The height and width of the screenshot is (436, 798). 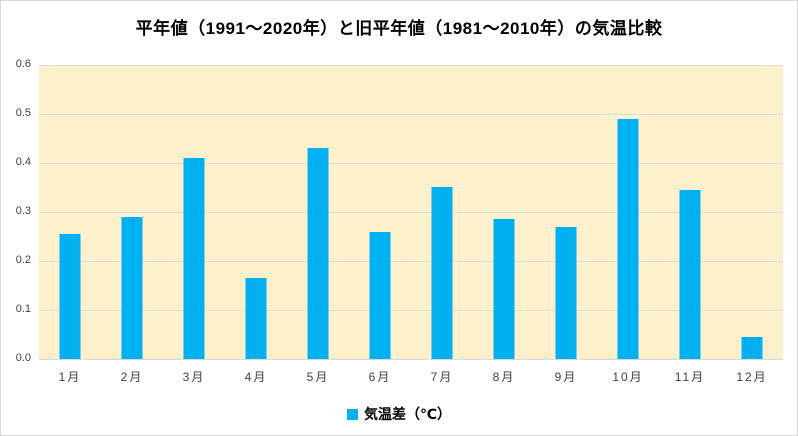 What do you see at coordinates (70, 377) in the screenshot?
I see `x-tick-label-month-1: 1月` at bounding box center [70, 377].